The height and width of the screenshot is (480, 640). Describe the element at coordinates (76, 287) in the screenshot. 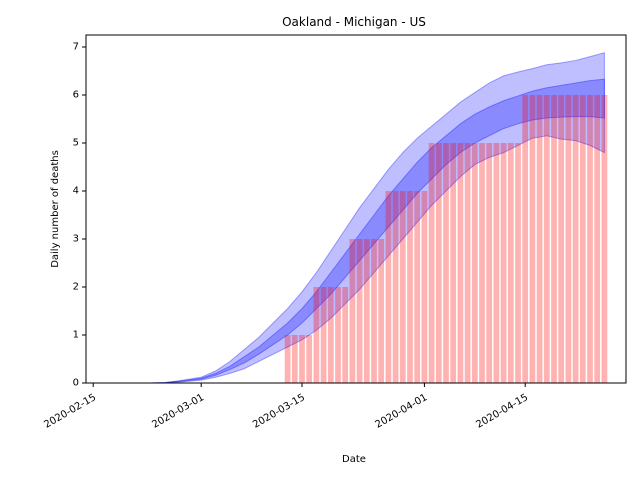

I see `y-tick-label: 2` at that location.